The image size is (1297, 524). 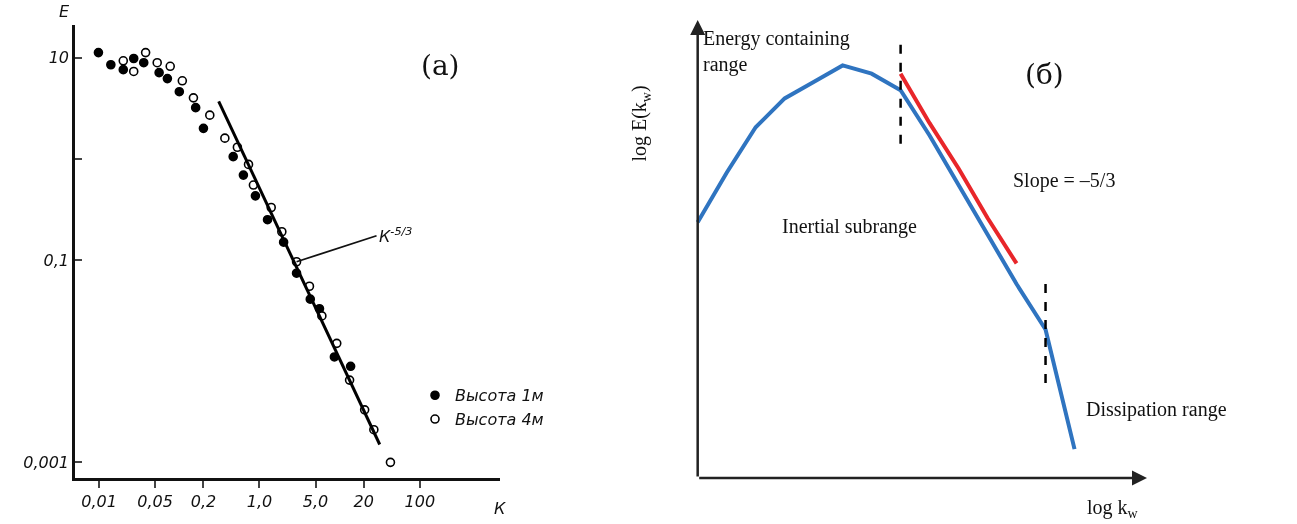 What do you see at coordinates (203, 501) in the screenshot?
I see `x-tick-label: 0,2` at bounding box center [203, 501].